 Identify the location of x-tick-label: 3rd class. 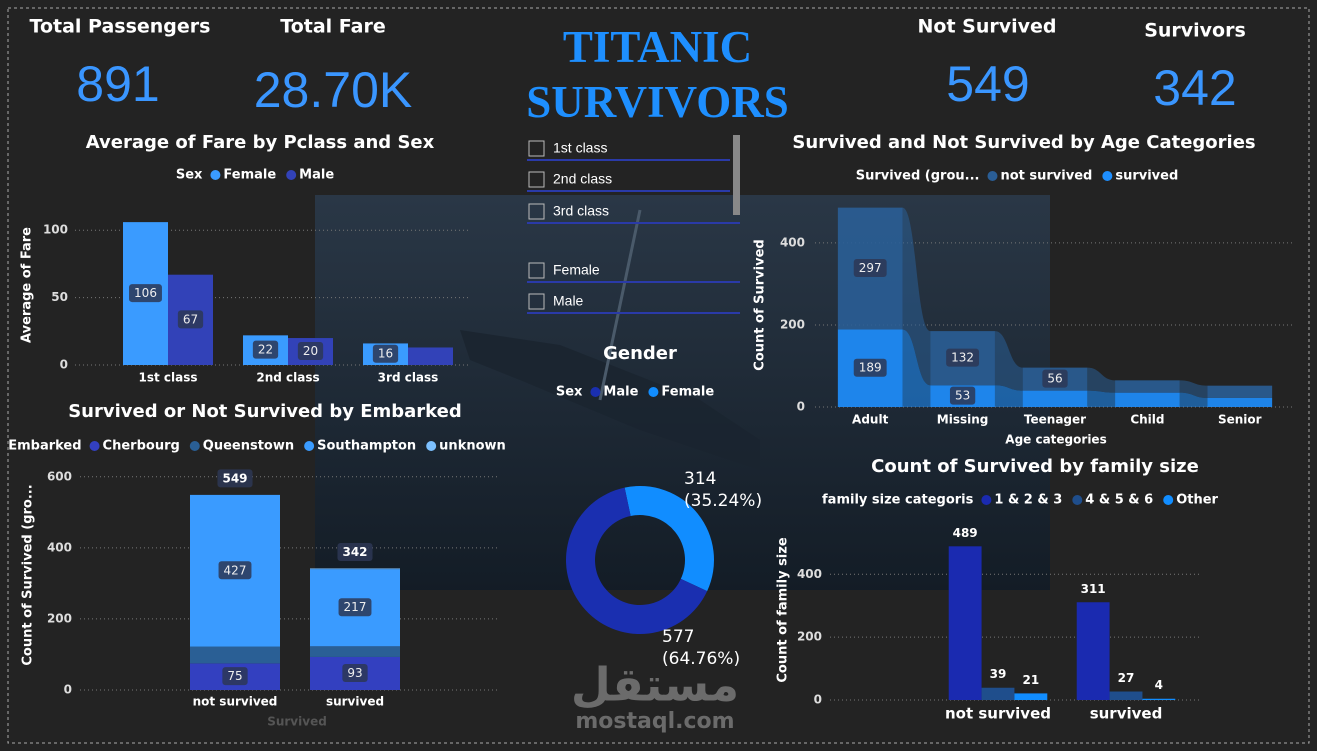
(408, 378).